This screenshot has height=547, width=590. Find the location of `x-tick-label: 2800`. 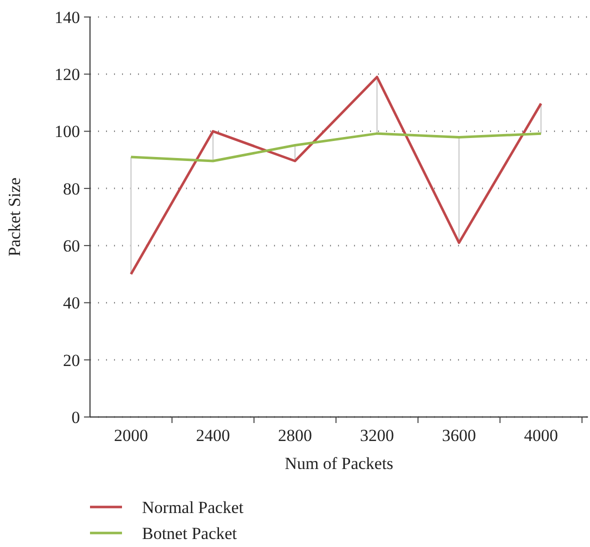

x-tick-label: 2800 is located at coordinates (295, 435).